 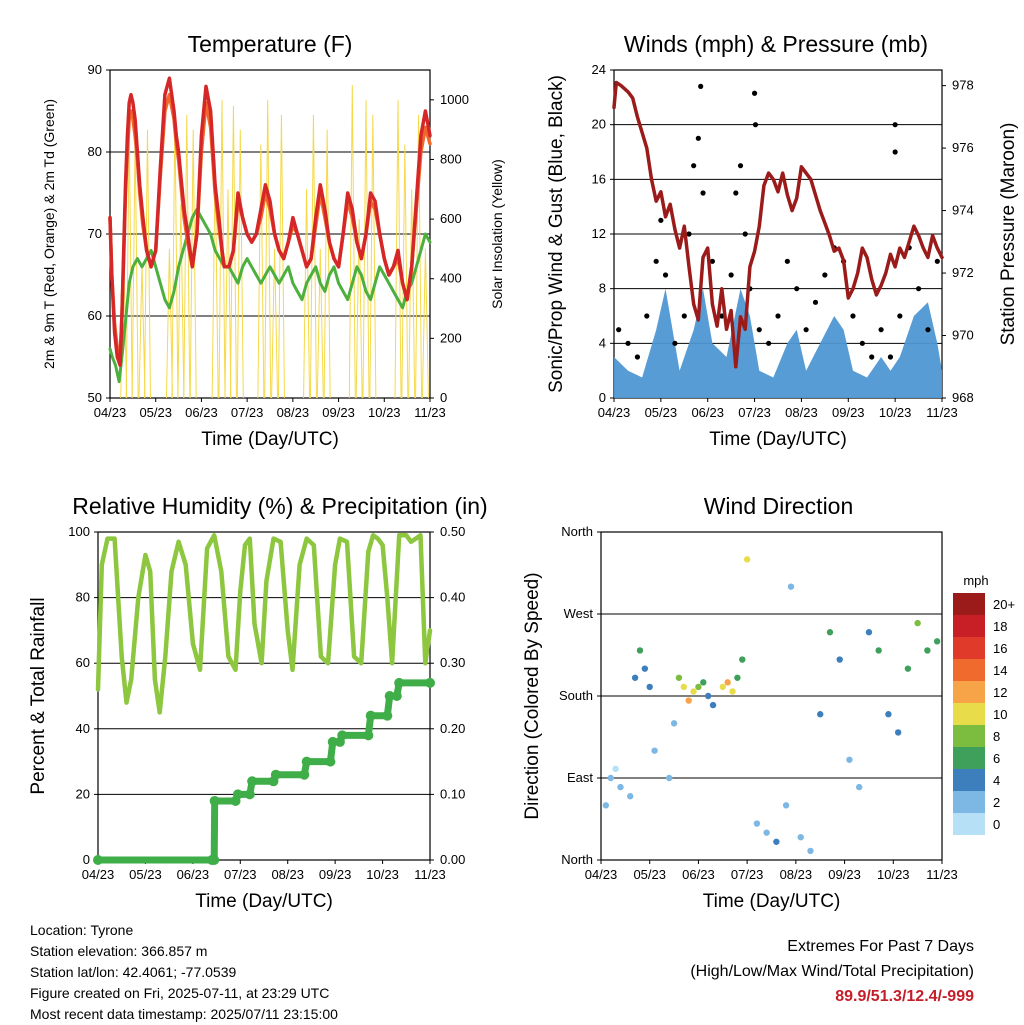 I want to click on chart-title: Winds (mph) & Pressure (mb), so click(x=776, y=44).